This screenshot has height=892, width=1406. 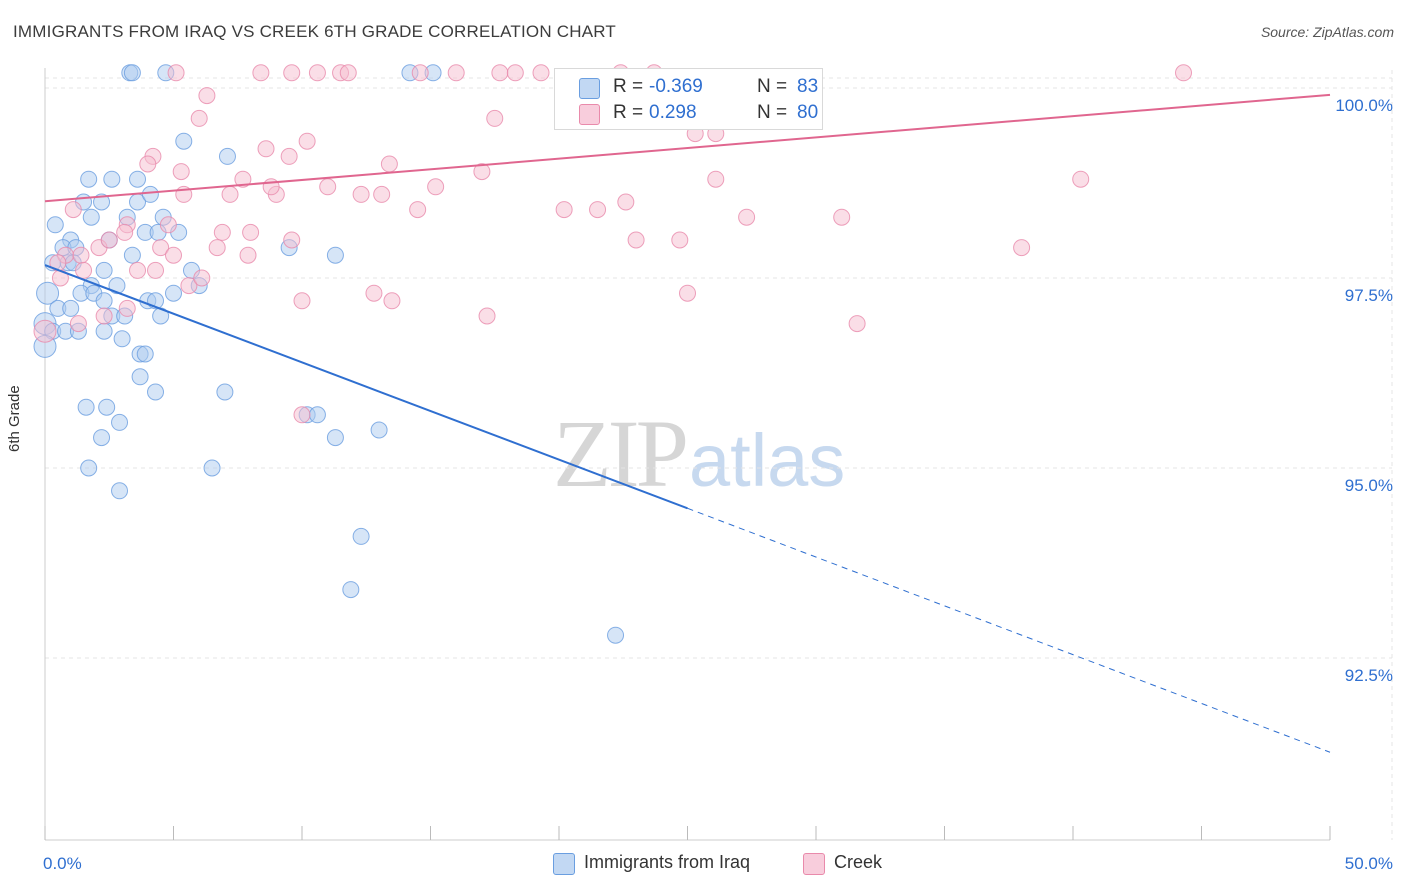 I want to click on source-note: Source: ZipAtlas.com, so click(x=1327, y=32).